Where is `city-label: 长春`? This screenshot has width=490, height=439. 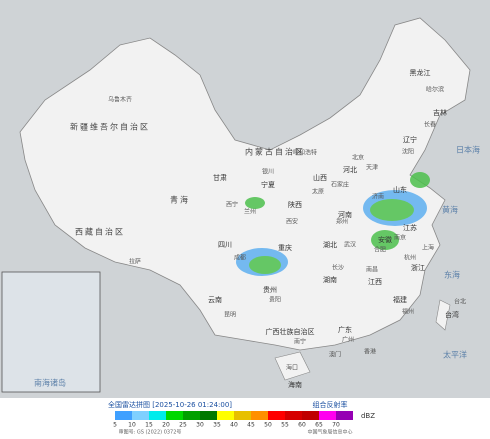
city-label: 长春 is located at coordinates (430, 125).